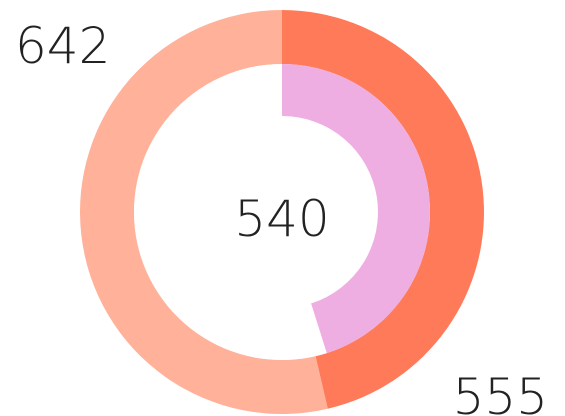 Image resolution: width=565 pixels, height=416 pixels. I want to click on center-total-label: 540, so click(281, 219).